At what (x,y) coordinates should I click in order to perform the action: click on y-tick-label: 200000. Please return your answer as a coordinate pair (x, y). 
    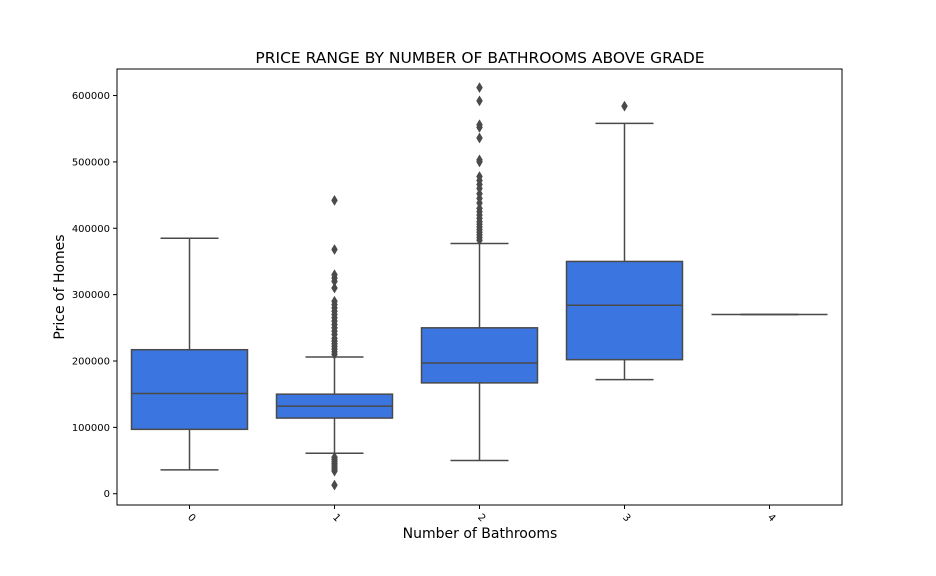
    Looking at the image, I should click on (91, 361).